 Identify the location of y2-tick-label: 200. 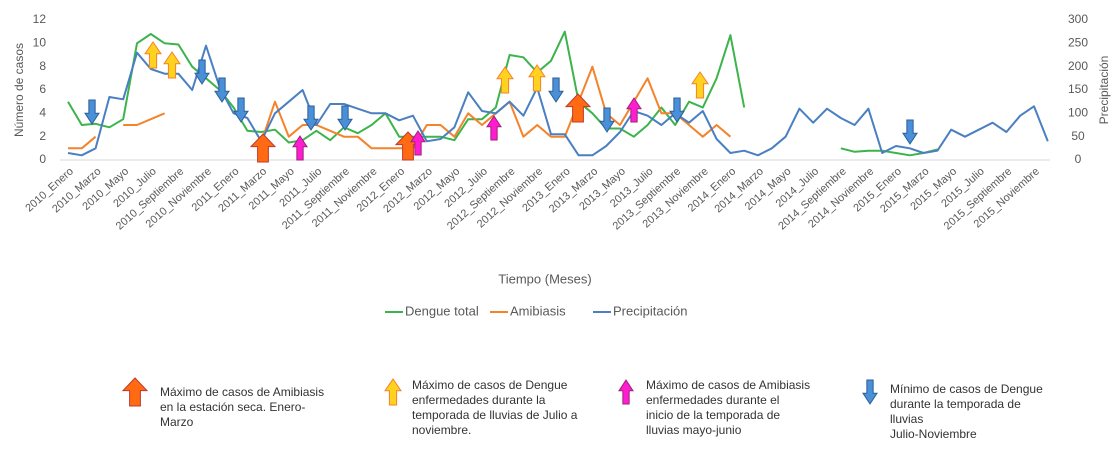
(1078, 66).